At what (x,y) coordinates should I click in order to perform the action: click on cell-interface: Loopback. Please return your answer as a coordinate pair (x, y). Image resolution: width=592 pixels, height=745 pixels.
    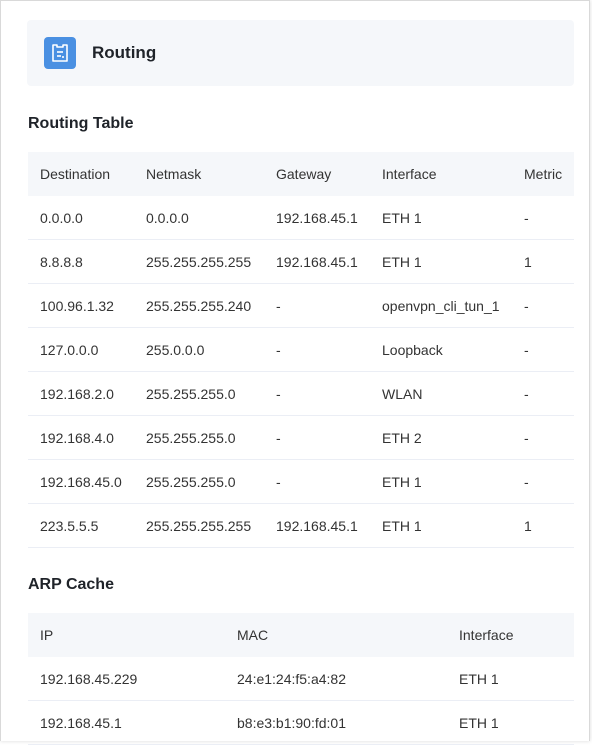
    Looking at the image, I should click on (441, 349).